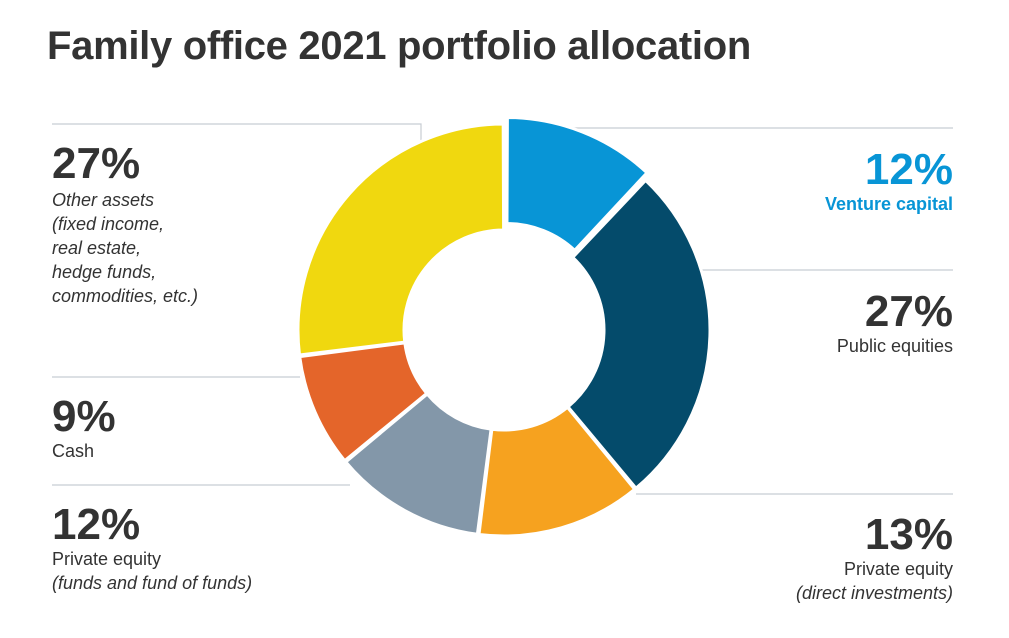 The height and width of the screenshot is (638, 1009). I want to click on label-public-equities: 27% Public equities, so click(895, 324).